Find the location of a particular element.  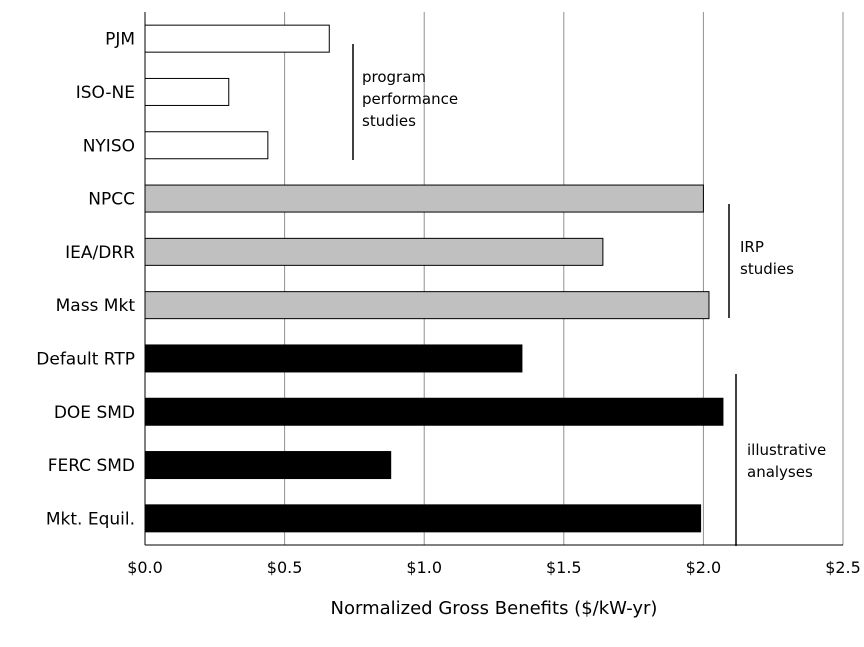

x-tick-labels: $0.0 $0.5 $1.0 $1.5 $2.0 $2.5 is located at coordinates (494, 567).